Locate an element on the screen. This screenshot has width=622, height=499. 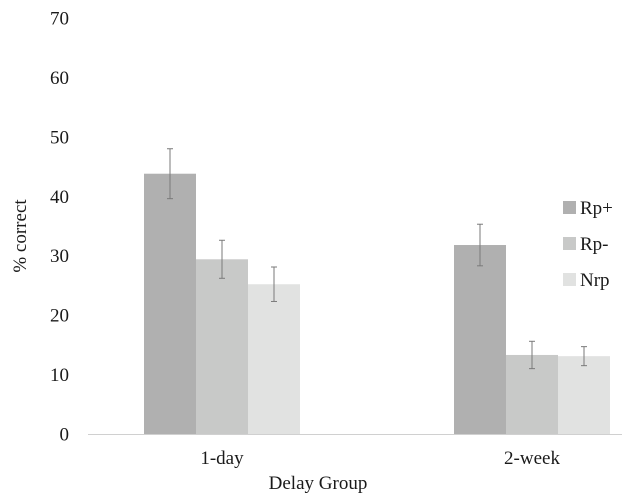
legend-label: Rp- is located at coordinates (594, 244).